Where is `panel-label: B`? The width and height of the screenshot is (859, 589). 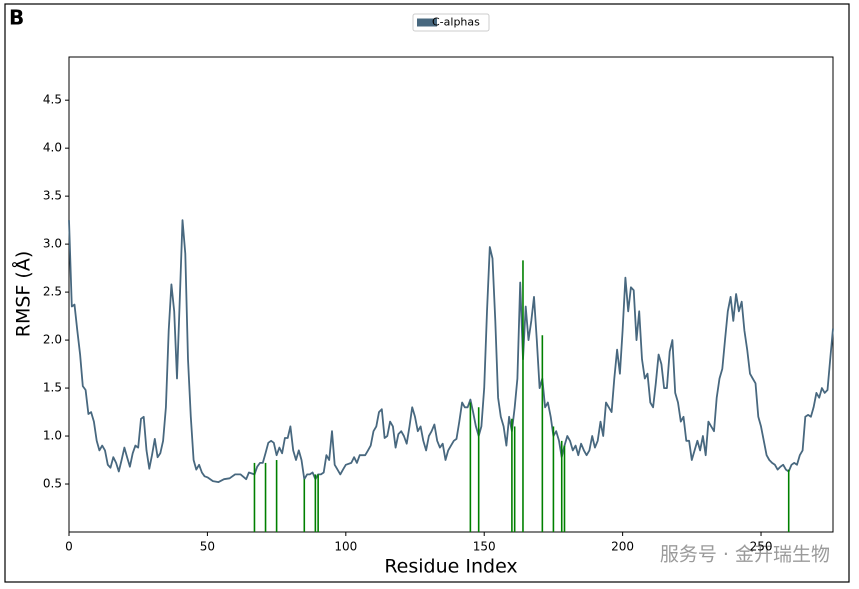 panel-label: B is located at coordinates (16, 18).